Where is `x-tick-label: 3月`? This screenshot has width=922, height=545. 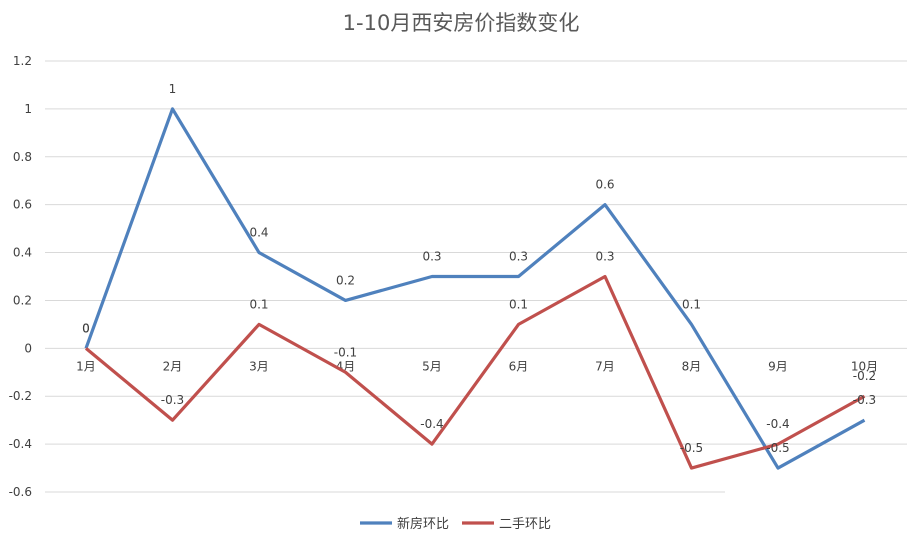
x-tick-label: 3月 is located at coordinates (259, 366).